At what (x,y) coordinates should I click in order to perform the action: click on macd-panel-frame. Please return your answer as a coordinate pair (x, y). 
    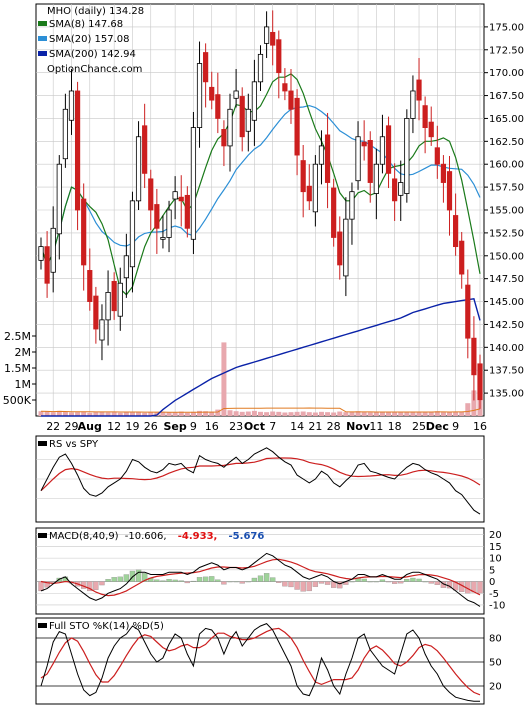
    Looking at the image, I should click on (260, 571).